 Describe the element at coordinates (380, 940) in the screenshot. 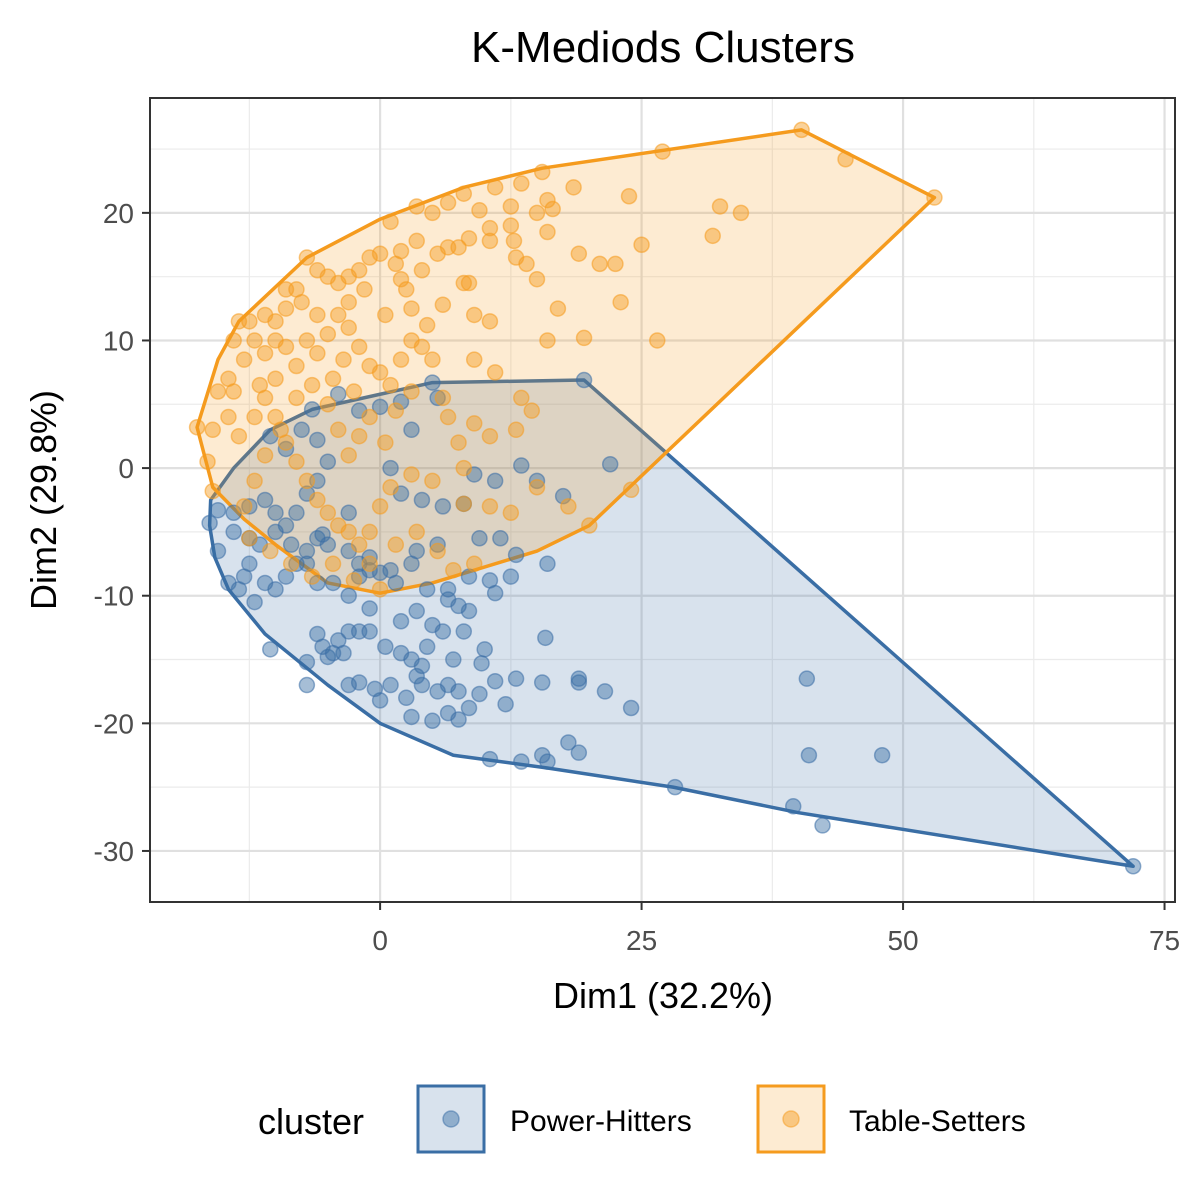

I see `x-tick-label: 0` at that location.